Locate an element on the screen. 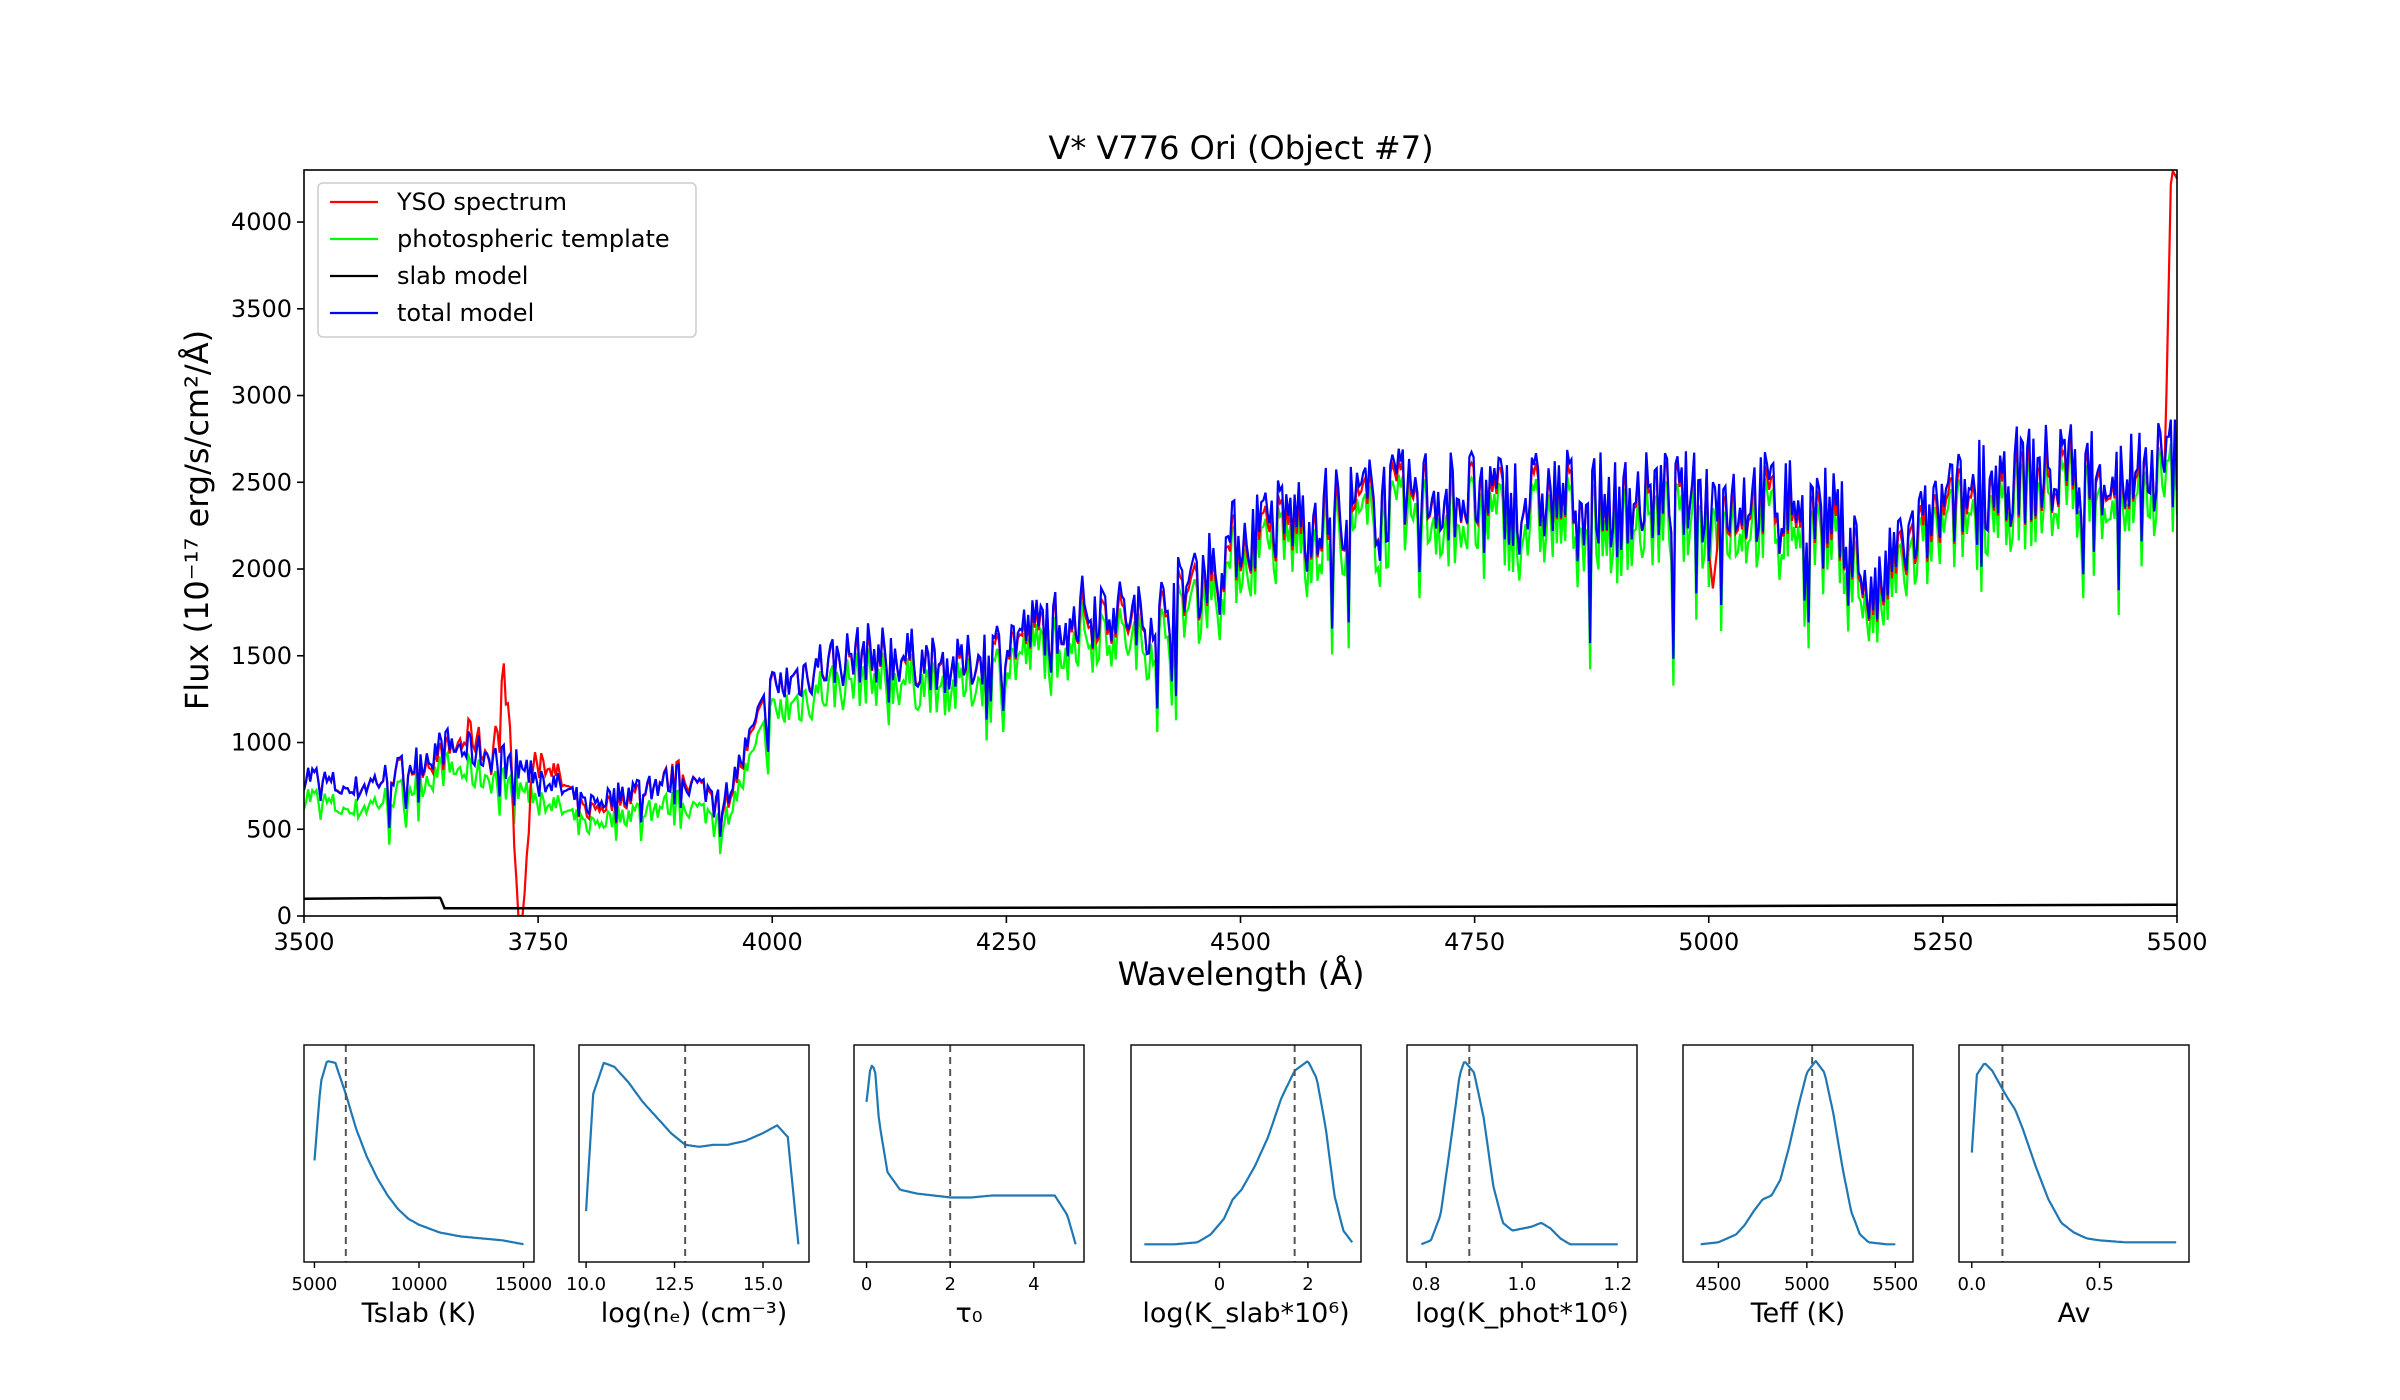 This screenshot has width=2400, height=1400. x-tick-label: 5250 is located at coordinates (1942, 942).